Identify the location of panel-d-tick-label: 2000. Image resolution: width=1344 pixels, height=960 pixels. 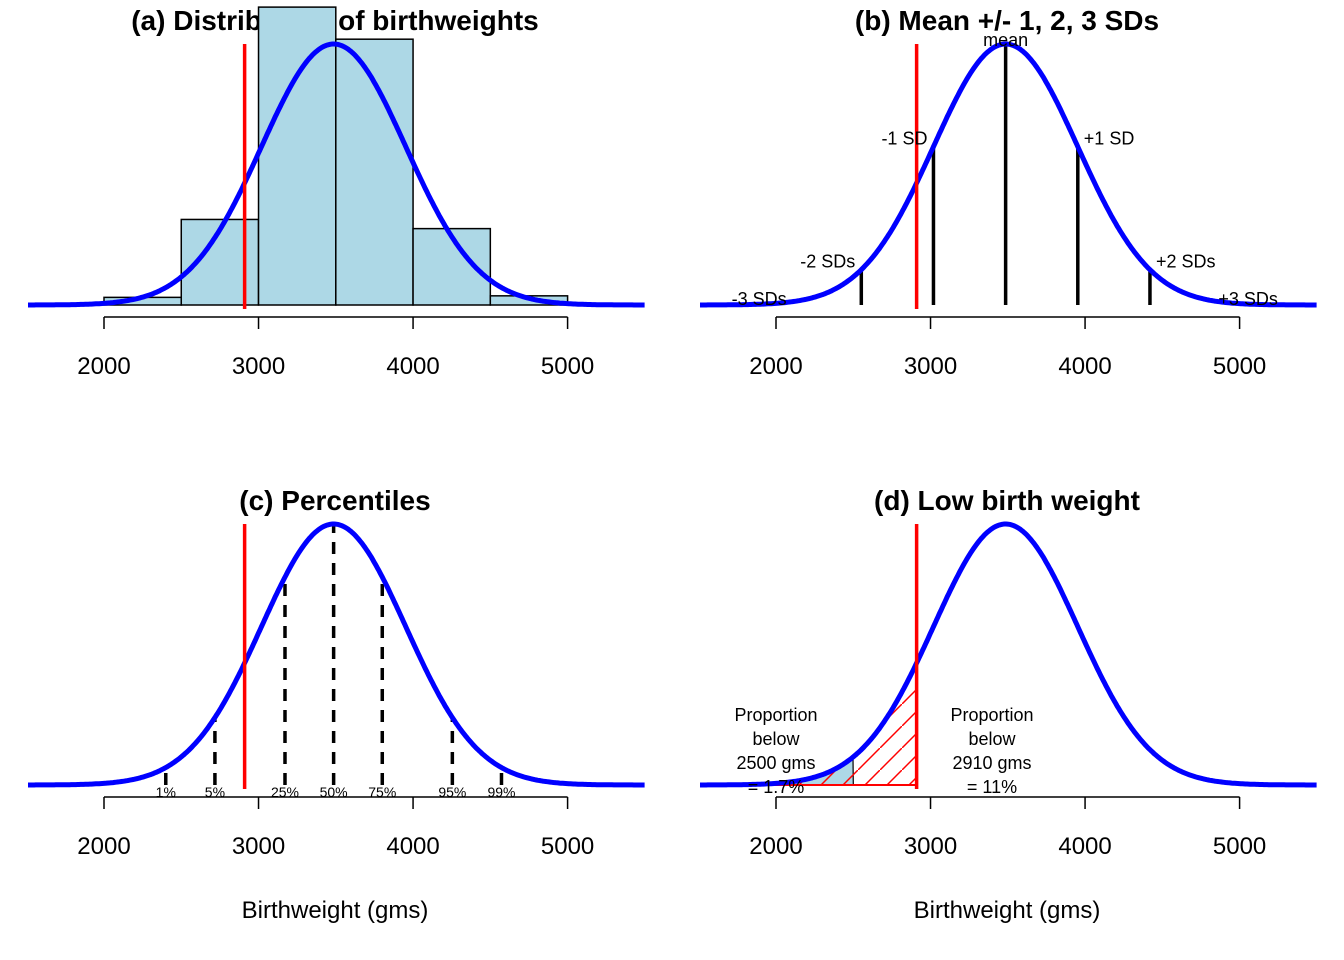
(775, 846).